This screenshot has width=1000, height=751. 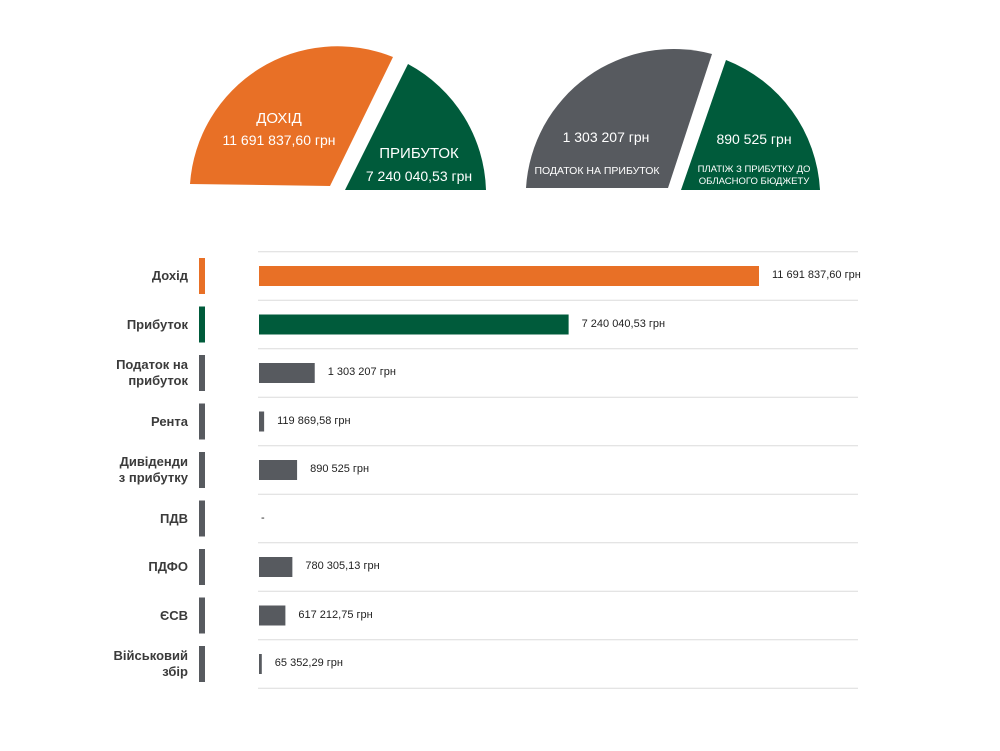 What do you see at coordinates (816, 275) in the screenshot?
I see `value-label: 11 691 837,60 грн` at bounding box center [816, 275].